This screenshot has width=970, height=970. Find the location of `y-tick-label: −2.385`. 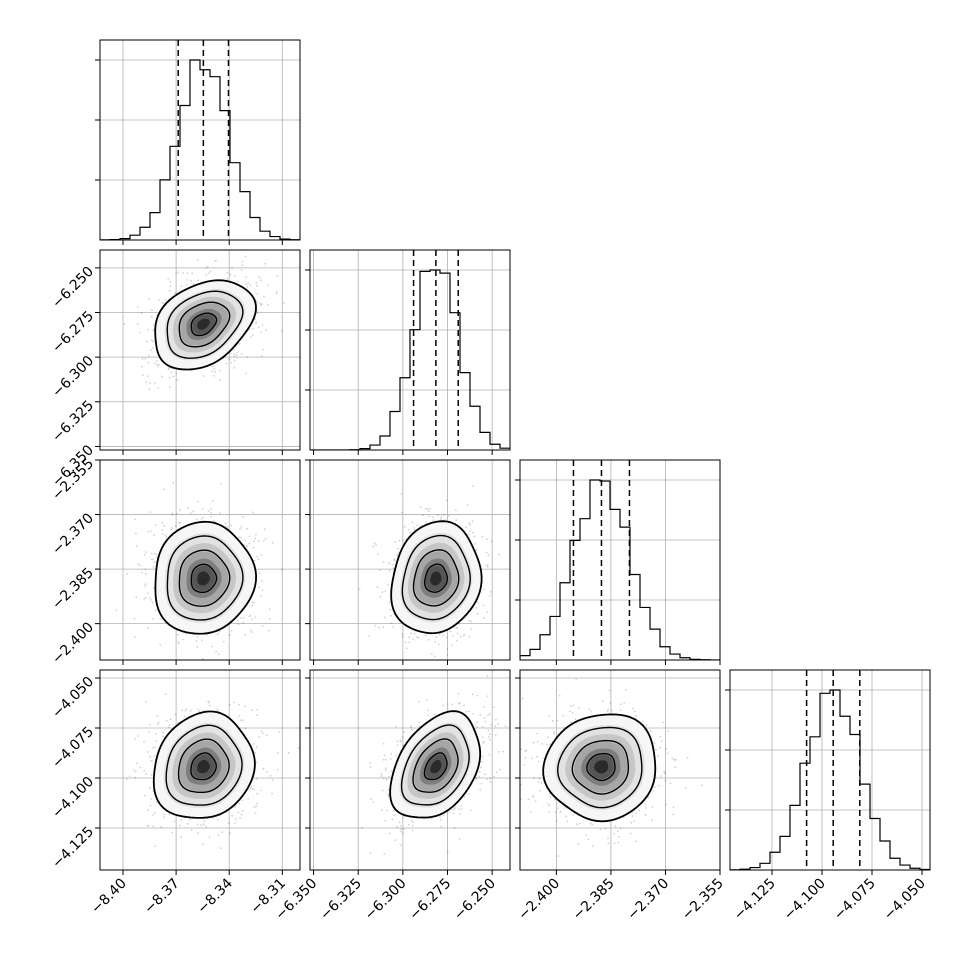

y-tick-label: −2.385 is located at coordinates (73, 589).